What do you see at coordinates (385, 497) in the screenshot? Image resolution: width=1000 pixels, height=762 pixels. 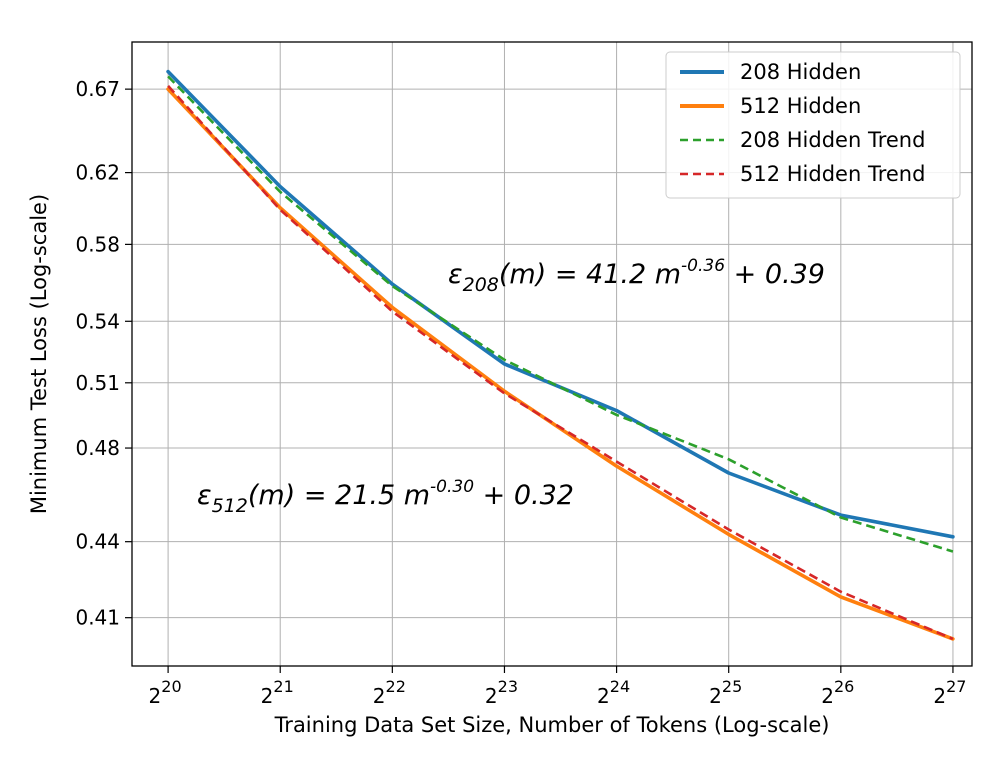 I see `annotation-512: ε512(m) = 21.5 m-0.30 + 0.32` at bounding box center [385, 497].